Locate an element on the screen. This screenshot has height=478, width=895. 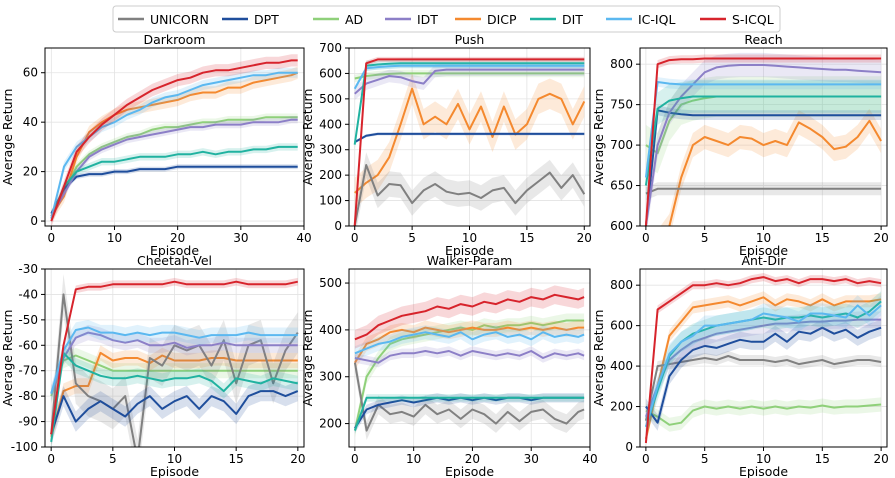
y-tick-label: -60 is located at coordinates (28, 345).